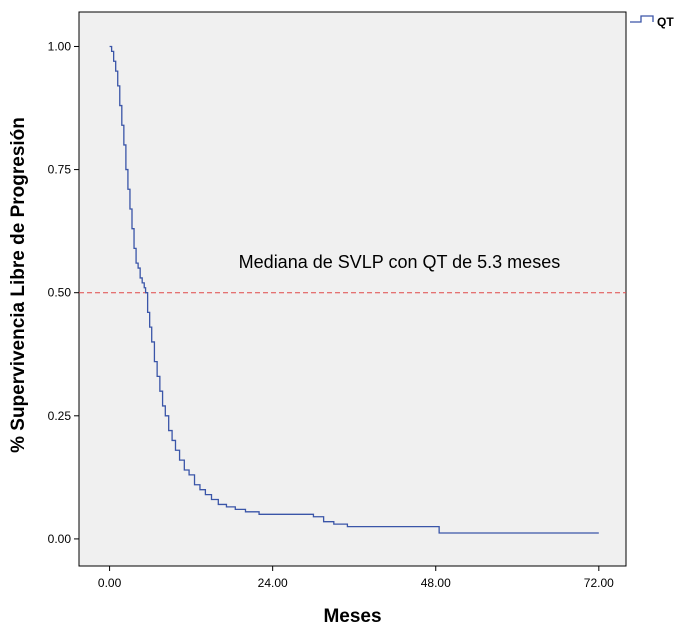 This screenshot has width=678, height=626. Describe the element at coordinates (60, 46) in the screenshot. I see `y-tick-label: 1.00` at that location.